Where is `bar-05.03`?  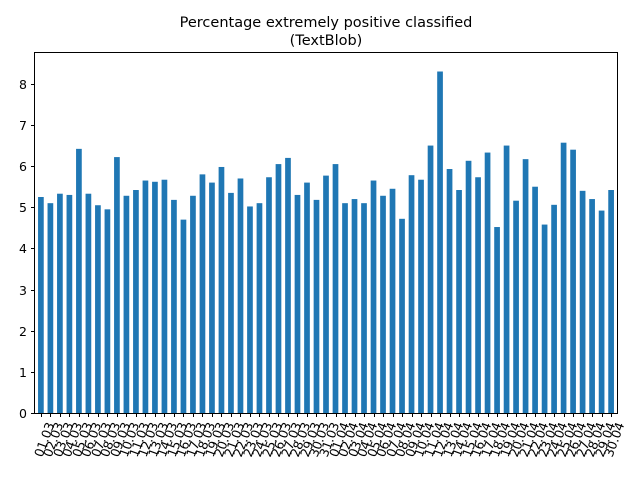
bar-05.03 is located at coordinates (79, 281).